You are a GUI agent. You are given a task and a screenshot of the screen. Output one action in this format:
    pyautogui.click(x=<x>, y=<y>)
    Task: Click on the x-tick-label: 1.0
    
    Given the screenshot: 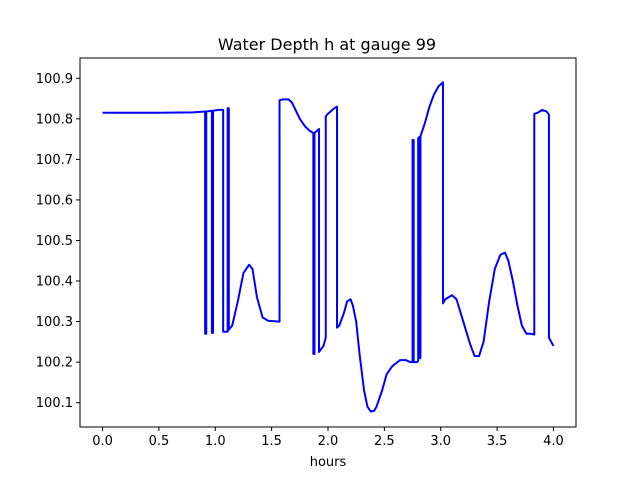 What is the action you would take?
    pyautogui.click(x=215, y=441)
    